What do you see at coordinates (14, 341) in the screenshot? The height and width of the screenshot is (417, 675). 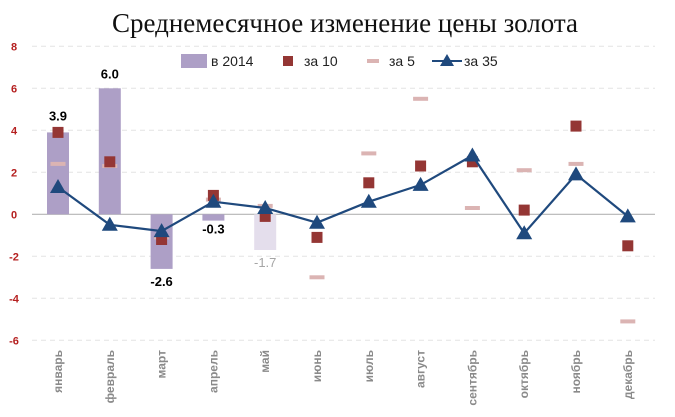 I see `y-tick-label: -6` at bounding box center [14, 341].